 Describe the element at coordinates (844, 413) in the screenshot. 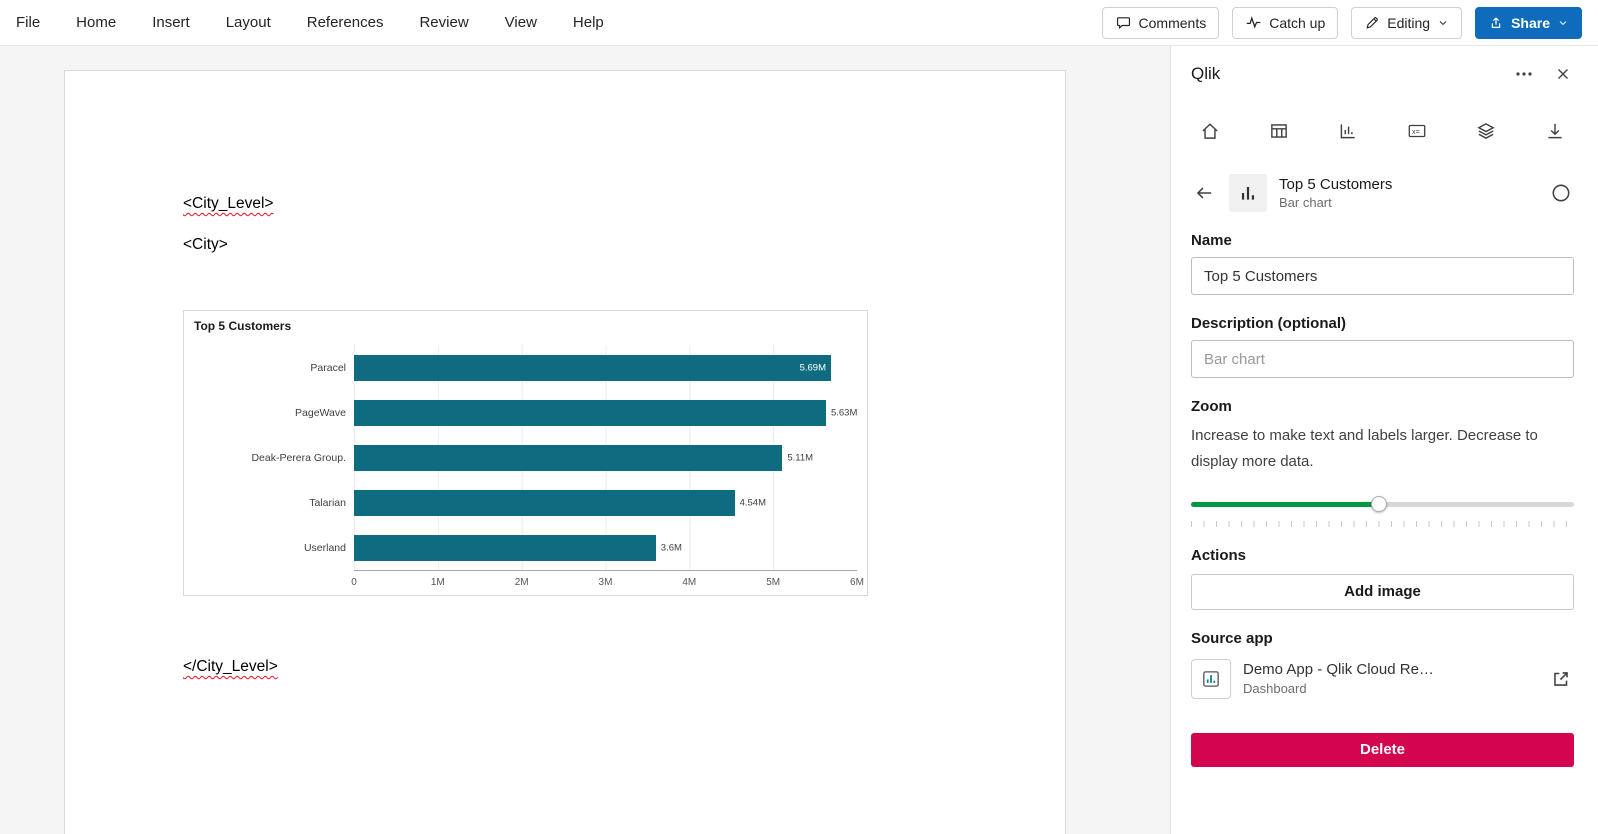

I see `chart-value-label: 5.63M` at that location.